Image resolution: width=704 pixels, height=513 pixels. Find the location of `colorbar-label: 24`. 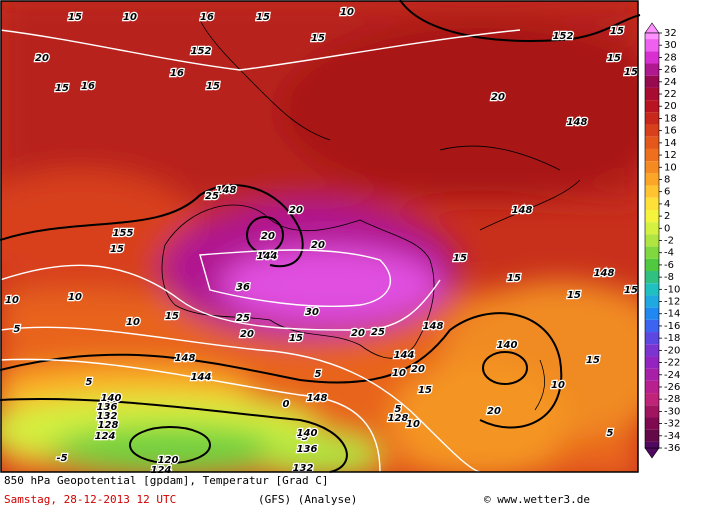

colorbar-label: 24 is located at coordinates (670, 82).